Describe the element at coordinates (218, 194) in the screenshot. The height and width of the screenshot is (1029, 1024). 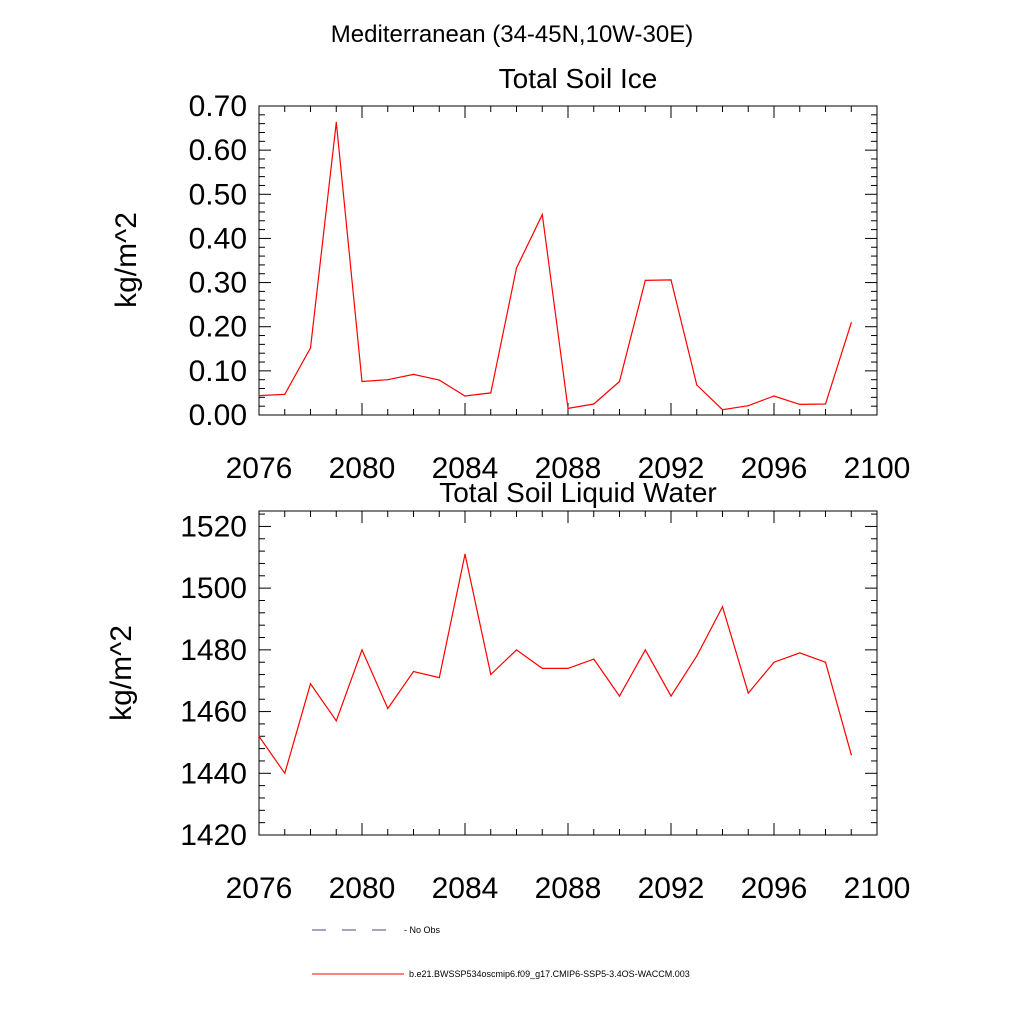
I see `y-tick-label: 0.50` at that location.